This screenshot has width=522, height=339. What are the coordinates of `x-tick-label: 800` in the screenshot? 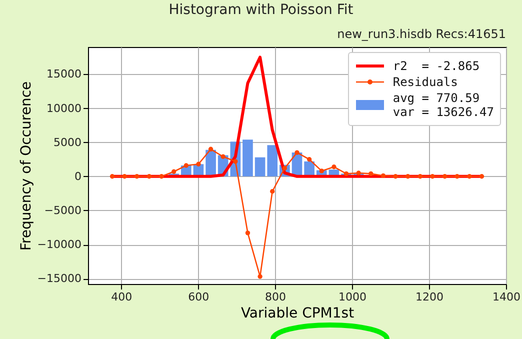 It's located at (275, 297).